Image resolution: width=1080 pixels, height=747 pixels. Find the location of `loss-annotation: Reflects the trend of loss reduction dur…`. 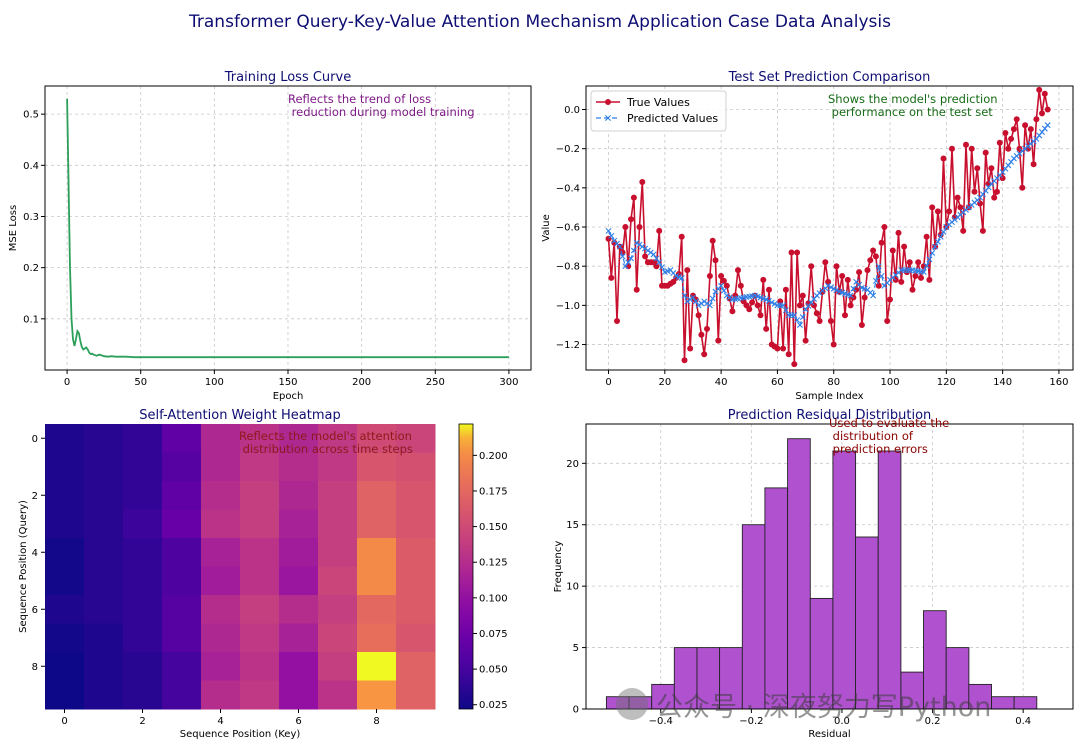

loss-annotation: Reflects the trend of loss reduction dur… is located at coordinates (381, 105).